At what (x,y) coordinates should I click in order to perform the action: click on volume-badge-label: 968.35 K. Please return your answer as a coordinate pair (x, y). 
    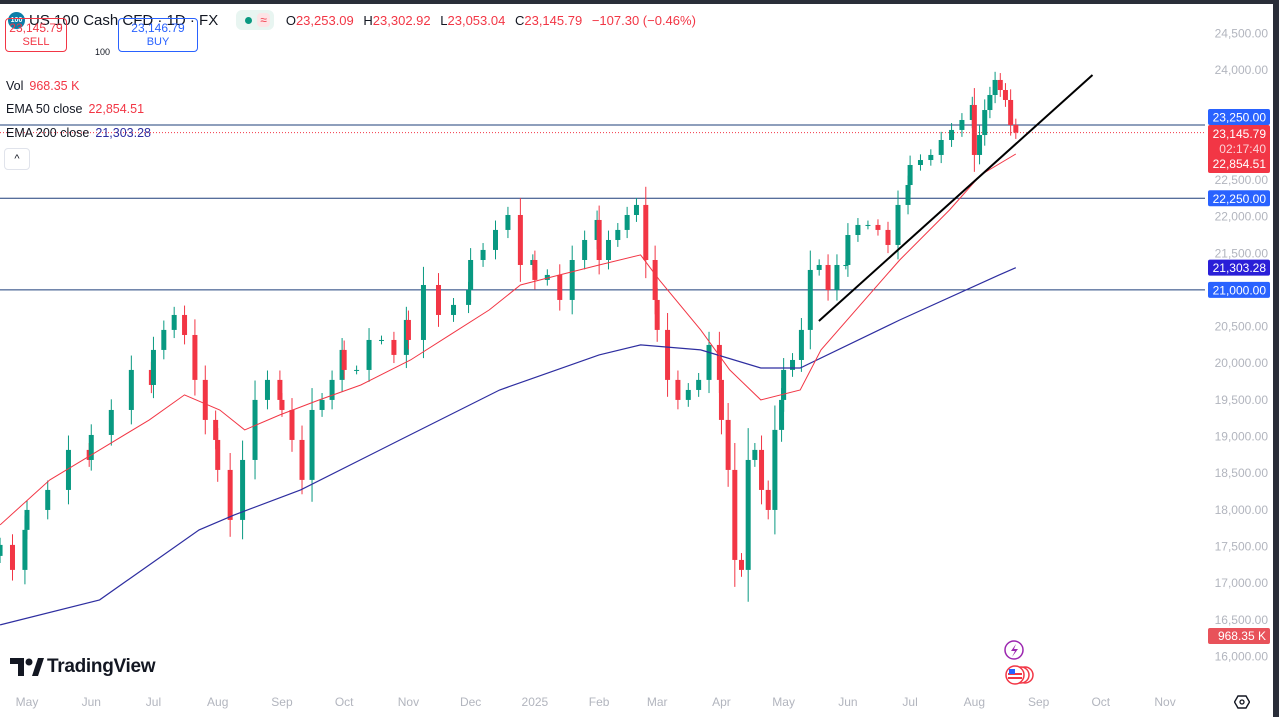
    Looking at the image, I should click on (1242, 636).